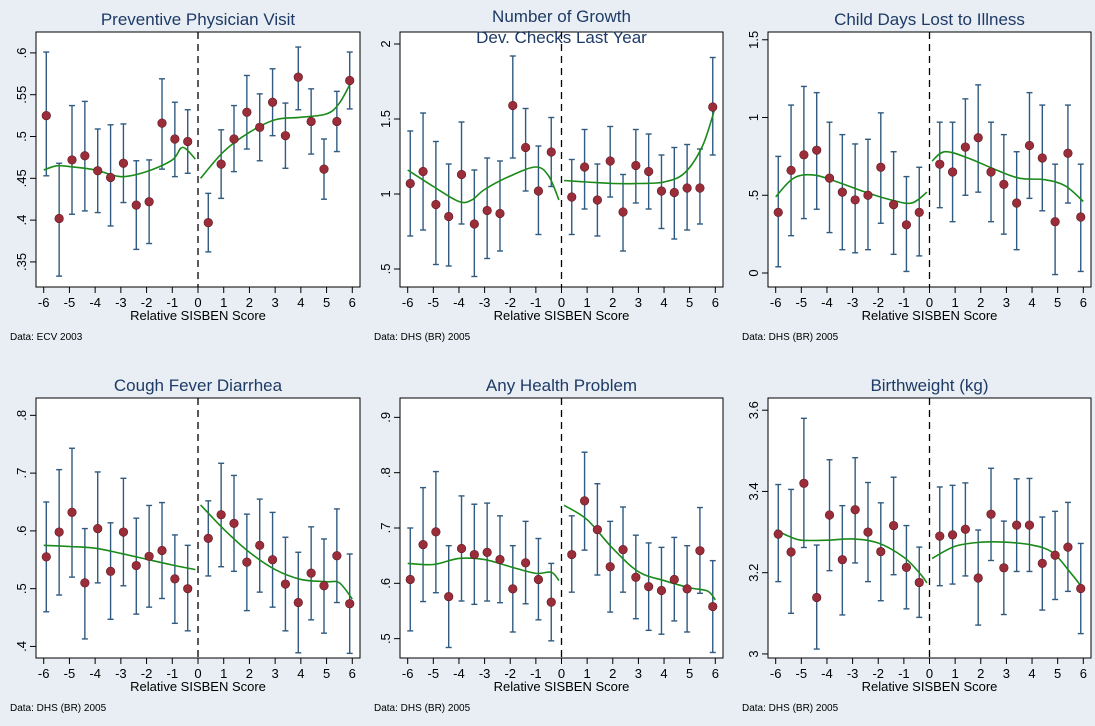 Image resolution: width=1095 pixels, height=726 pixels. Describe the element at coordinates (587, 673) in the screenshot. I see `x-tick-label: 1` at that location.